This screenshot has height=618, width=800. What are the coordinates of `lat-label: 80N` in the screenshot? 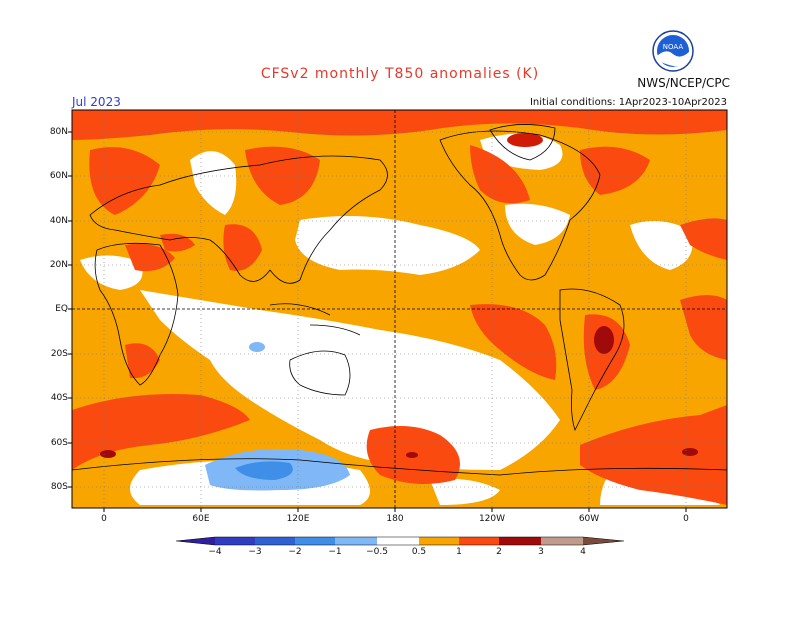 It's located at (58, 132).